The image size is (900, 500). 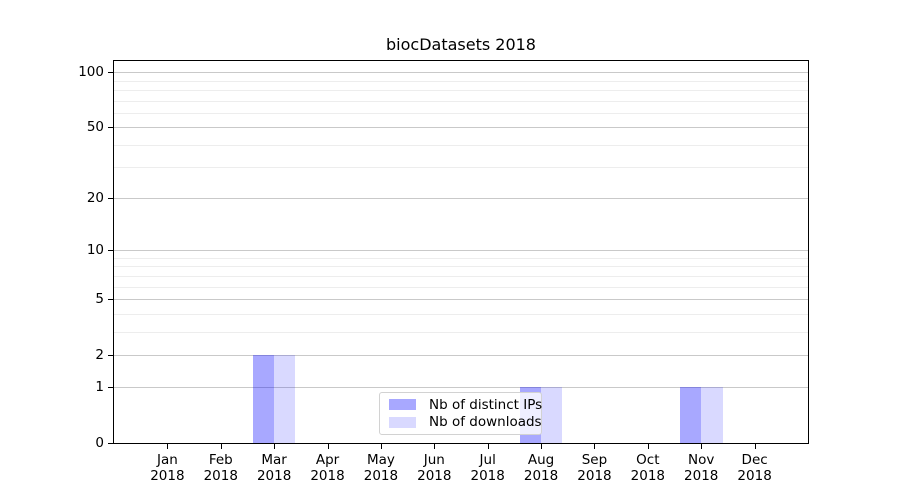 What do you see at coordinates (701, 468) in the screenshot?
I see `x-axis-tick-label: Nov 2018` at bounding box center [701, 468].